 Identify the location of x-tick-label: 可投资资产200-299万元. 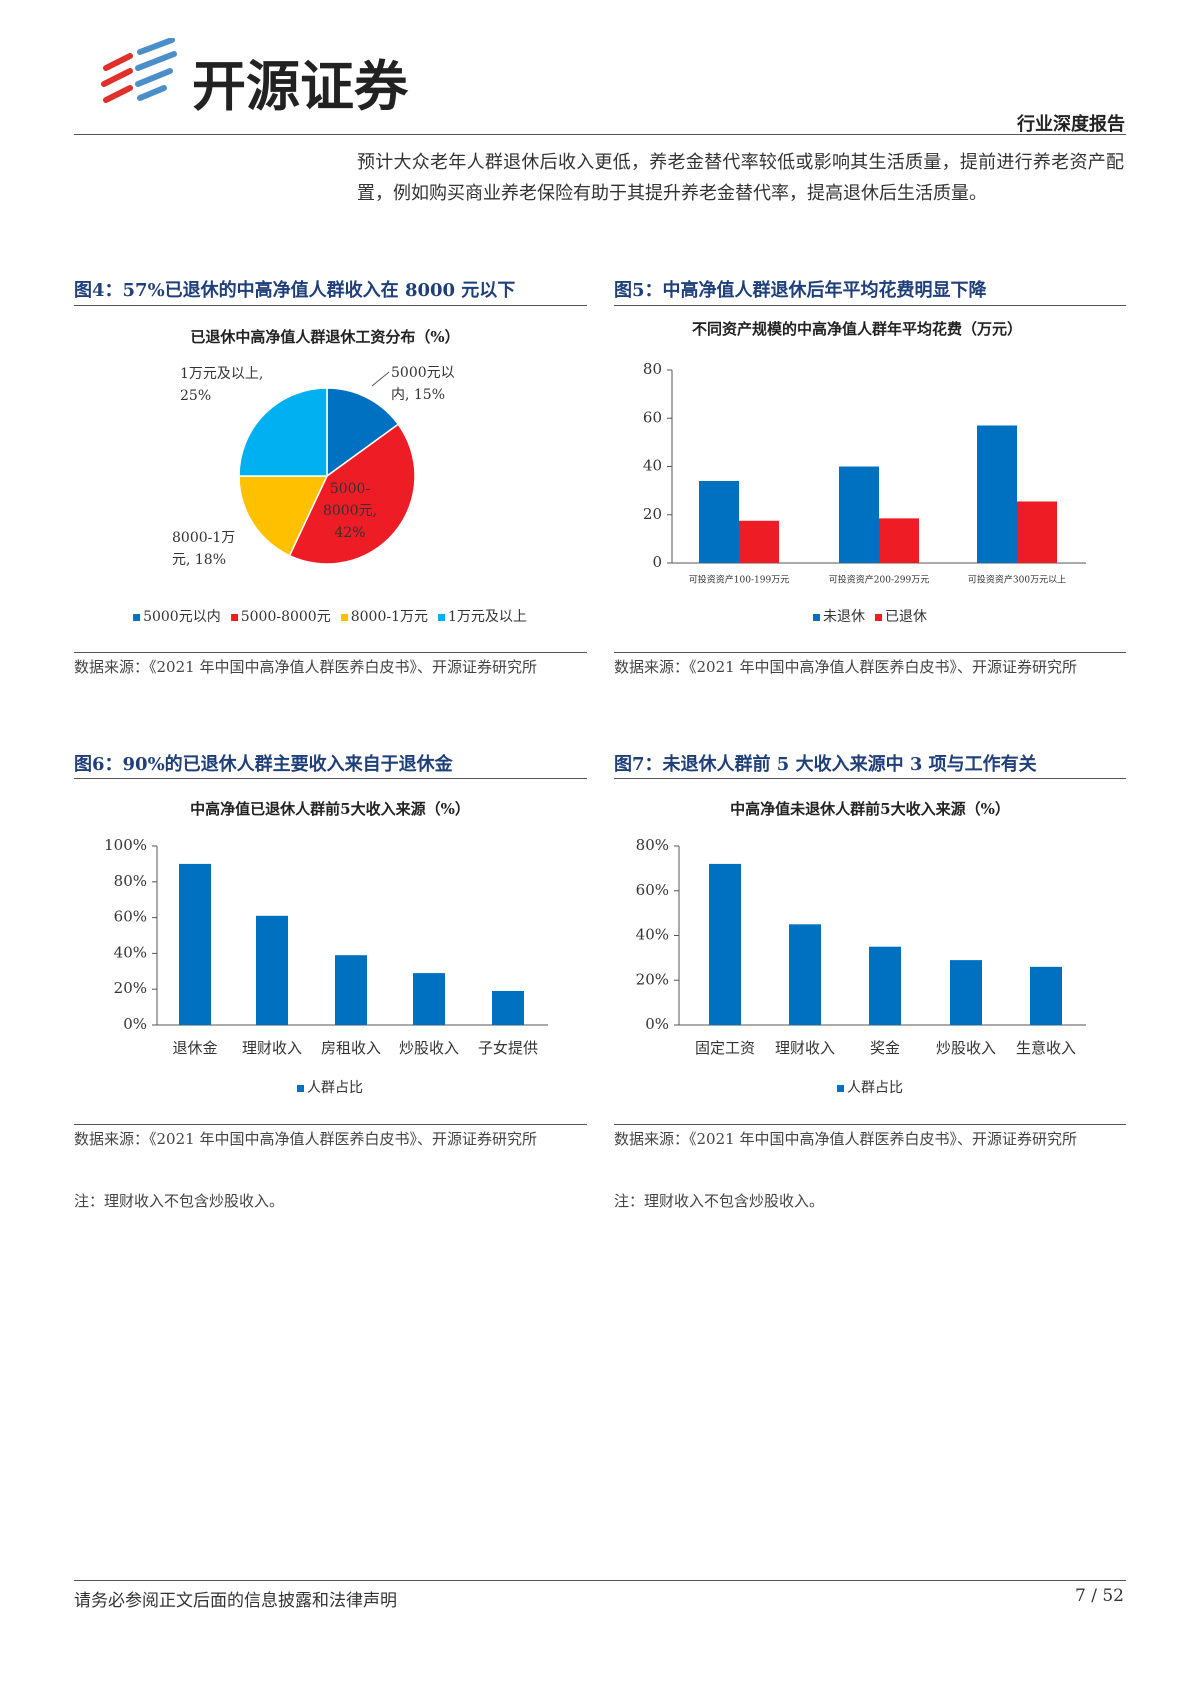
(879, 580).